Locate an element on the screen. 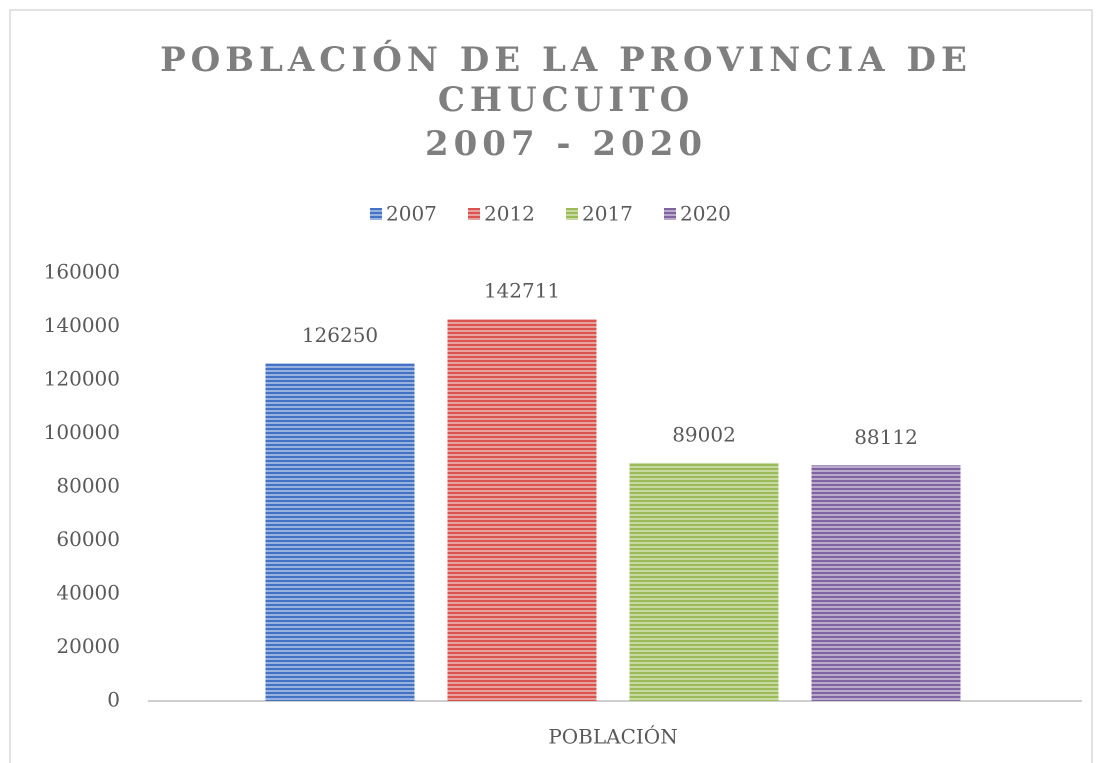 The image size is (1102, 763). y-tick-label: 60000 is located at coordinates (88, 539).